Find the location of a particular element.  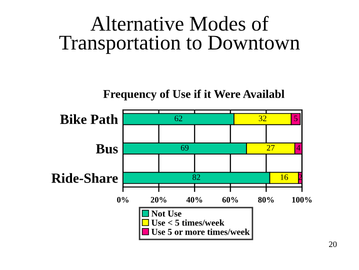

data-label: 16 is located at coordinates (284, 177).